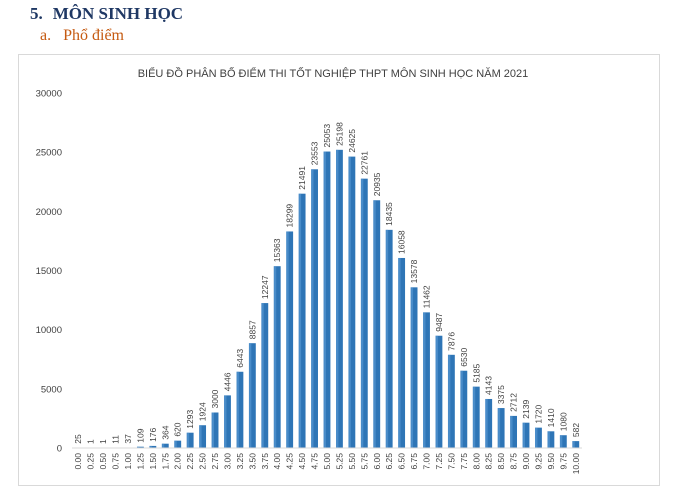 The width and height of the screenshot is (680, 492). What do you see at coordinates (178, 429) in the screenshot?
I see `bar-value-label: 620` at bounding box center [178, 429].